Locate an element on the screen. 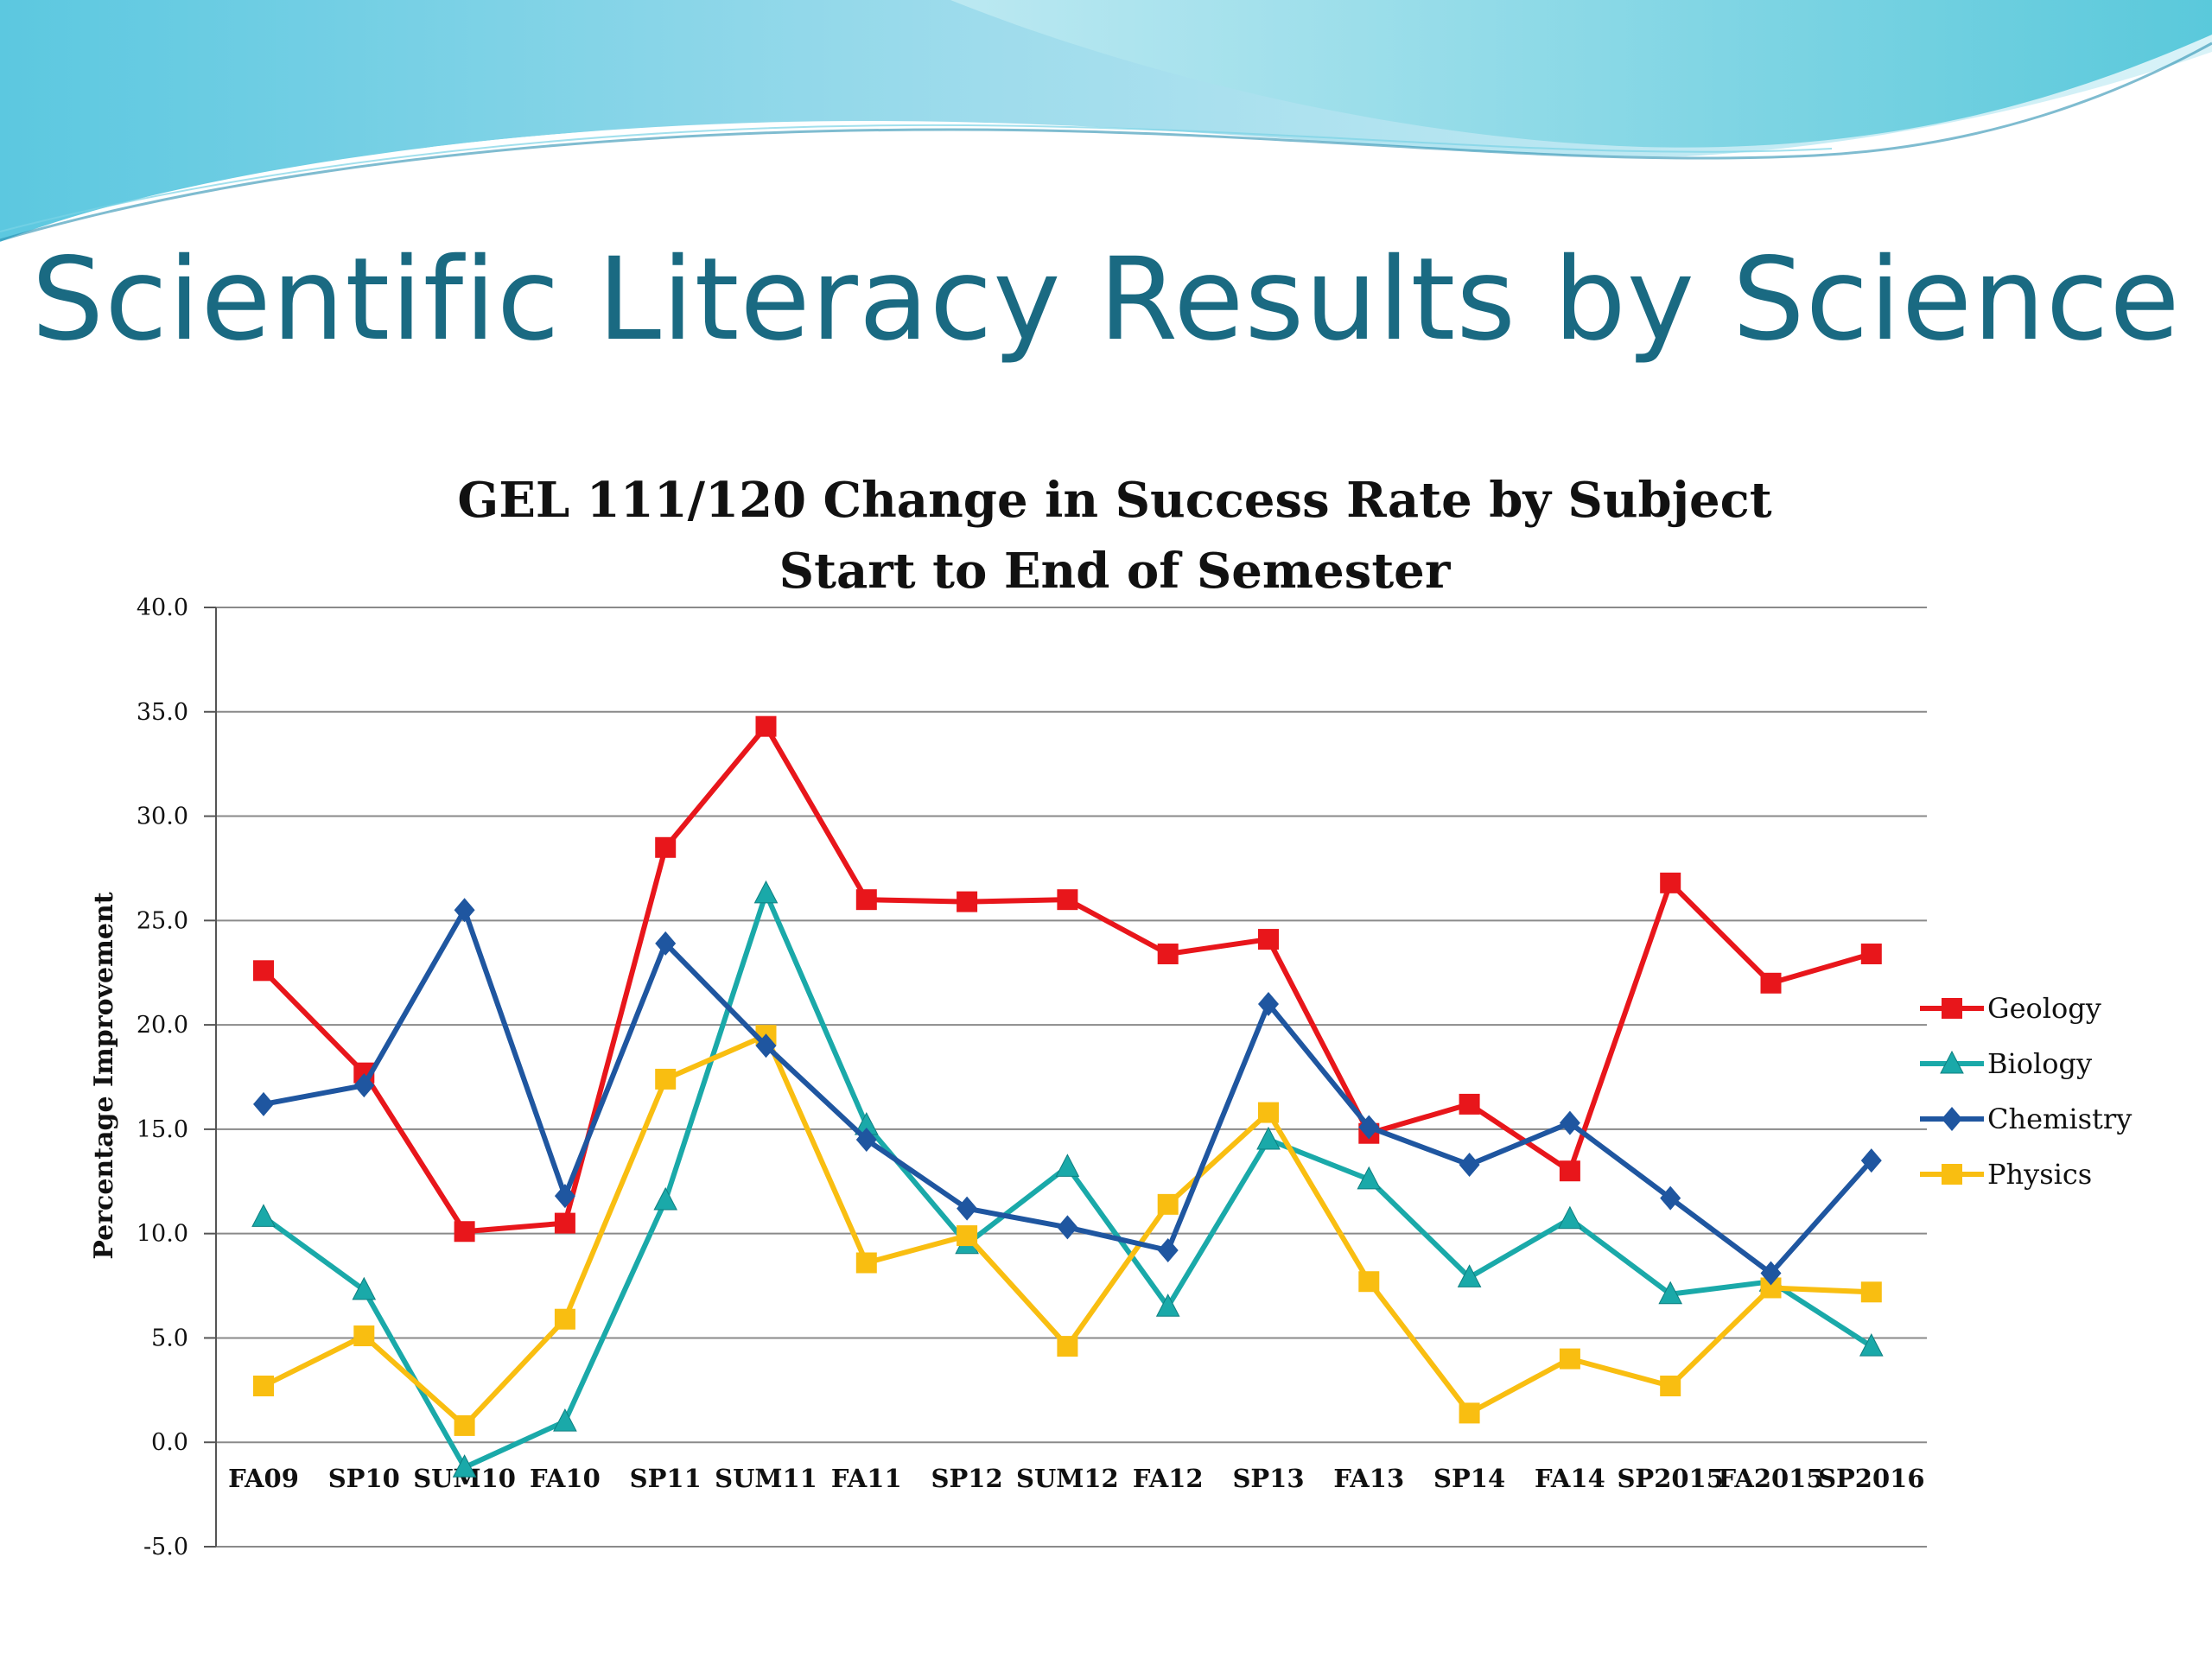 The height and width of the screenshot is (1659, 2212). y-tick-label: 5.0 is located at coordinates (169, 1338).